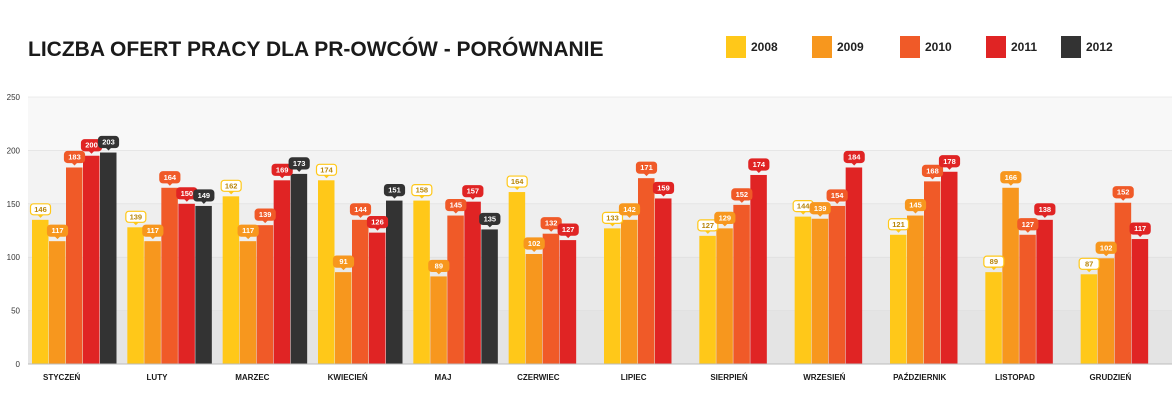 The height and width of the screenshot is (413, 1176). I want to click on data-label-text: 168, so click(932, 170).